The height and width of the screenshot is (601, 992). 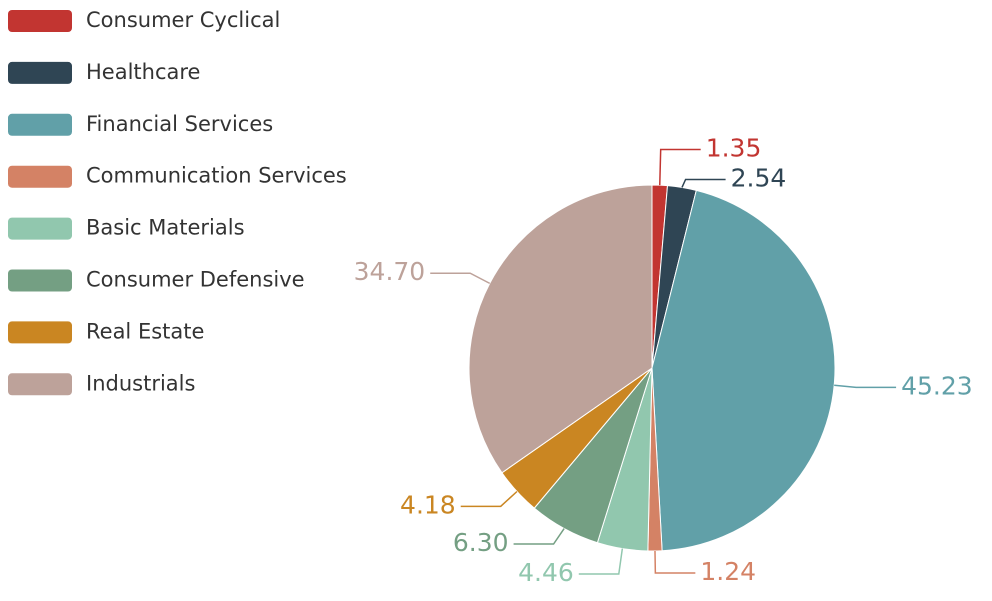 What do you see at coordinates (546, 572) in the screenshot?
I see `value-label: 4.46` at bounding box center [546, 572].